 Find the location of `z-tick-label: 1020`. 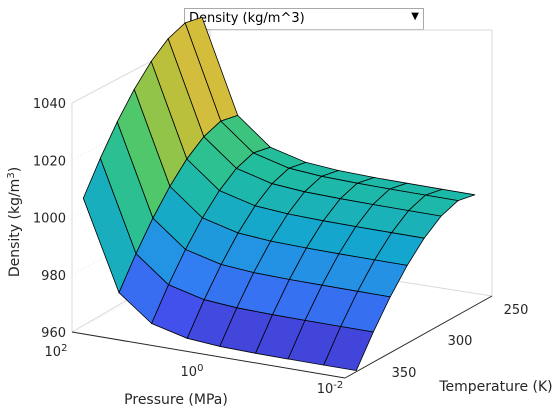

z-tick-label: 1020 is located at coordinates (49, 161).